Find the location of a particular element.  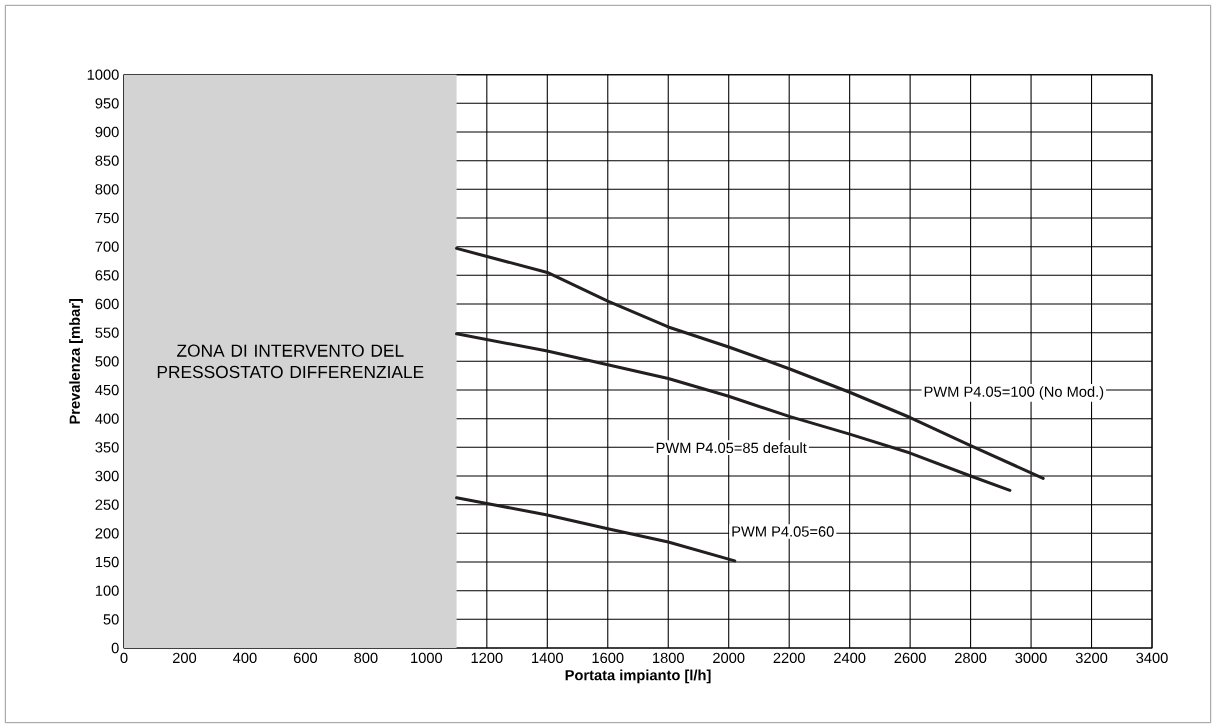

x-tick-label: 800 is located at coordinates (366, 658).